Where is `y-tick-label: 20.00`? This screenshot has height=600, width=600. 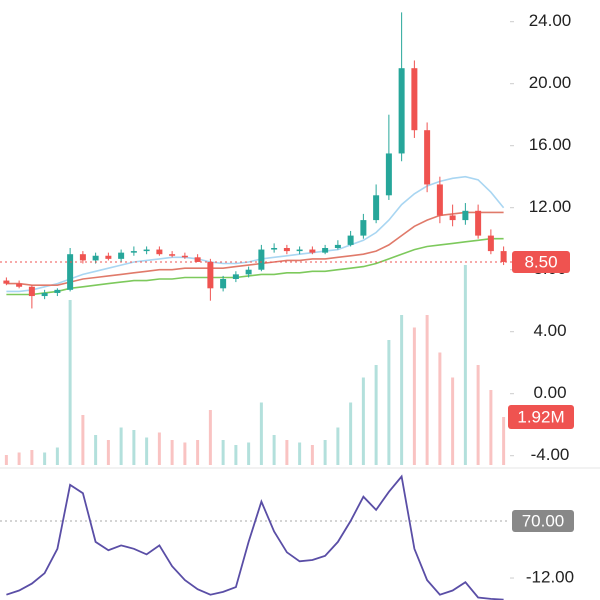 y-tick-label: 20.00 is located at coordinates (550, 82).